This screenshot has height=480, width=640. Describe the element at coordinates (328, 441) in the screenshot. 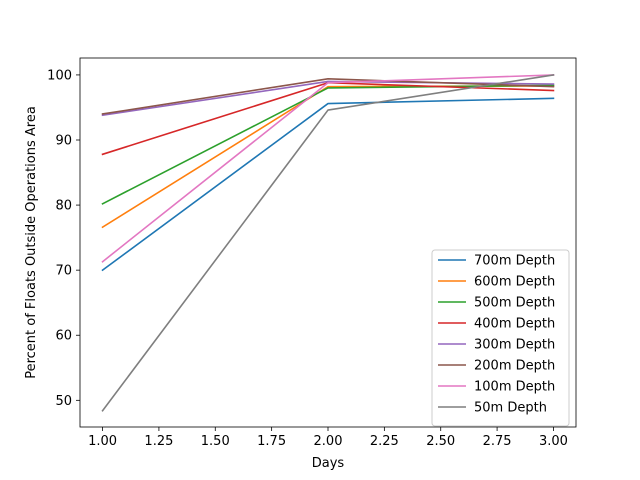

I see `x-tick-label: 2.00` at that location.